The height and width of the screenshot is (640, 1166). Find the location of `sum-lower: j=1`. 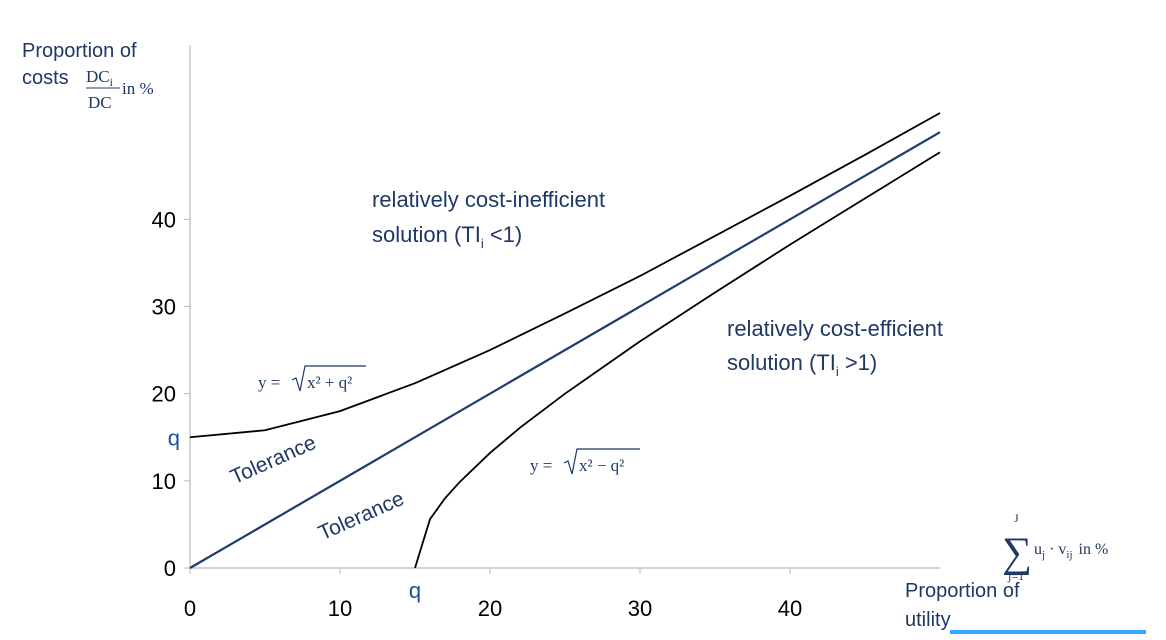

sum-lower: j=1 is located at coordinates (1015, 576).